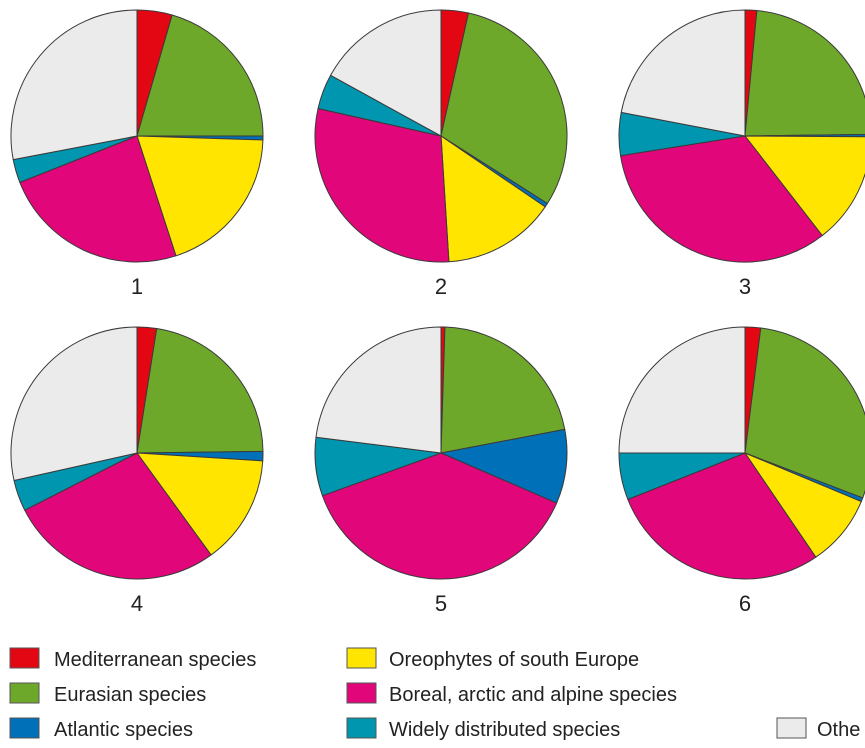  What do you see at coordinates (200, 75) in the screenshot?
I see `pie-1-slice-eurasian` at bounding box center [200, 75].